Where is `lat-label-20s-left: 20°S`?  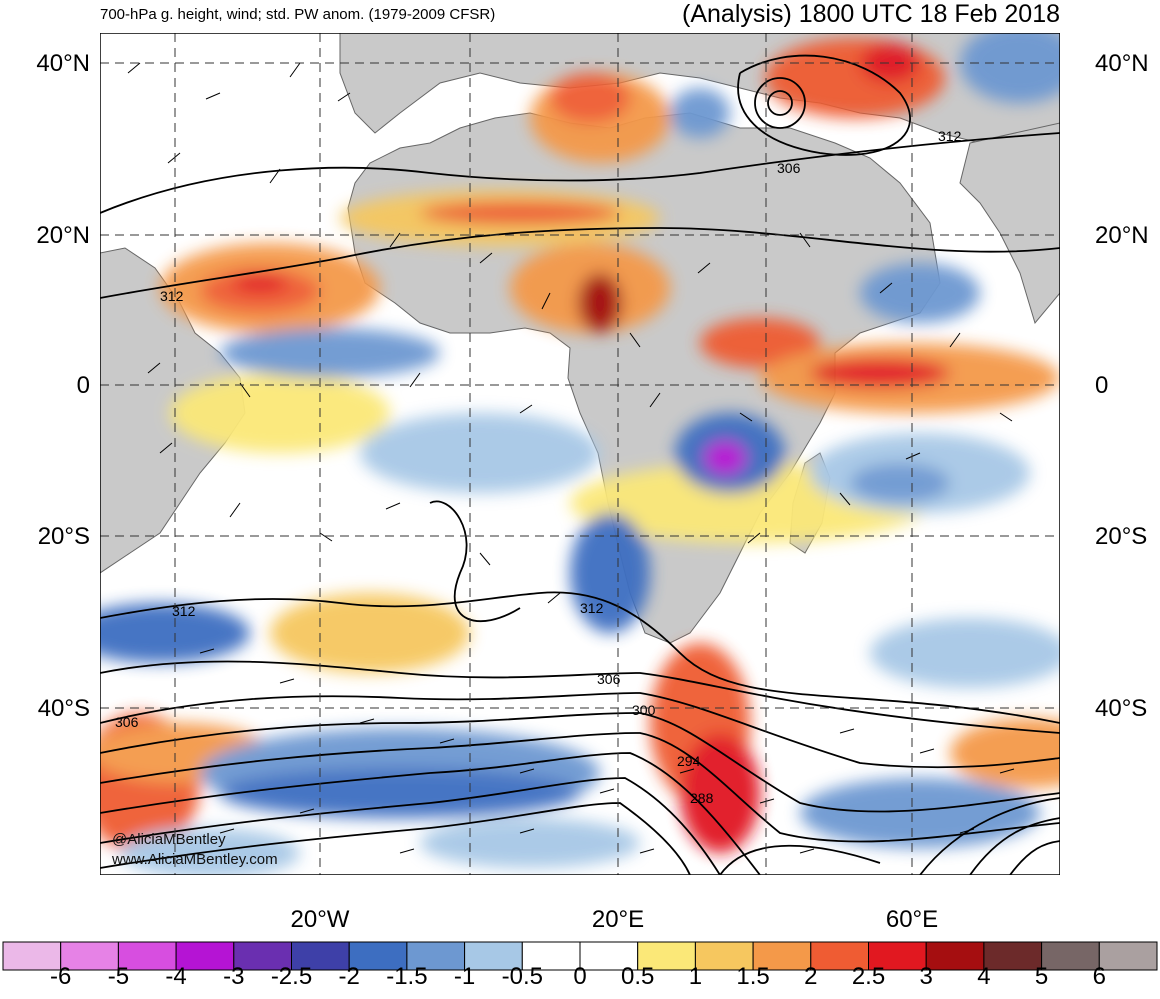
lat-label-20s-left: 20°S is located at coordinates (63, 536).